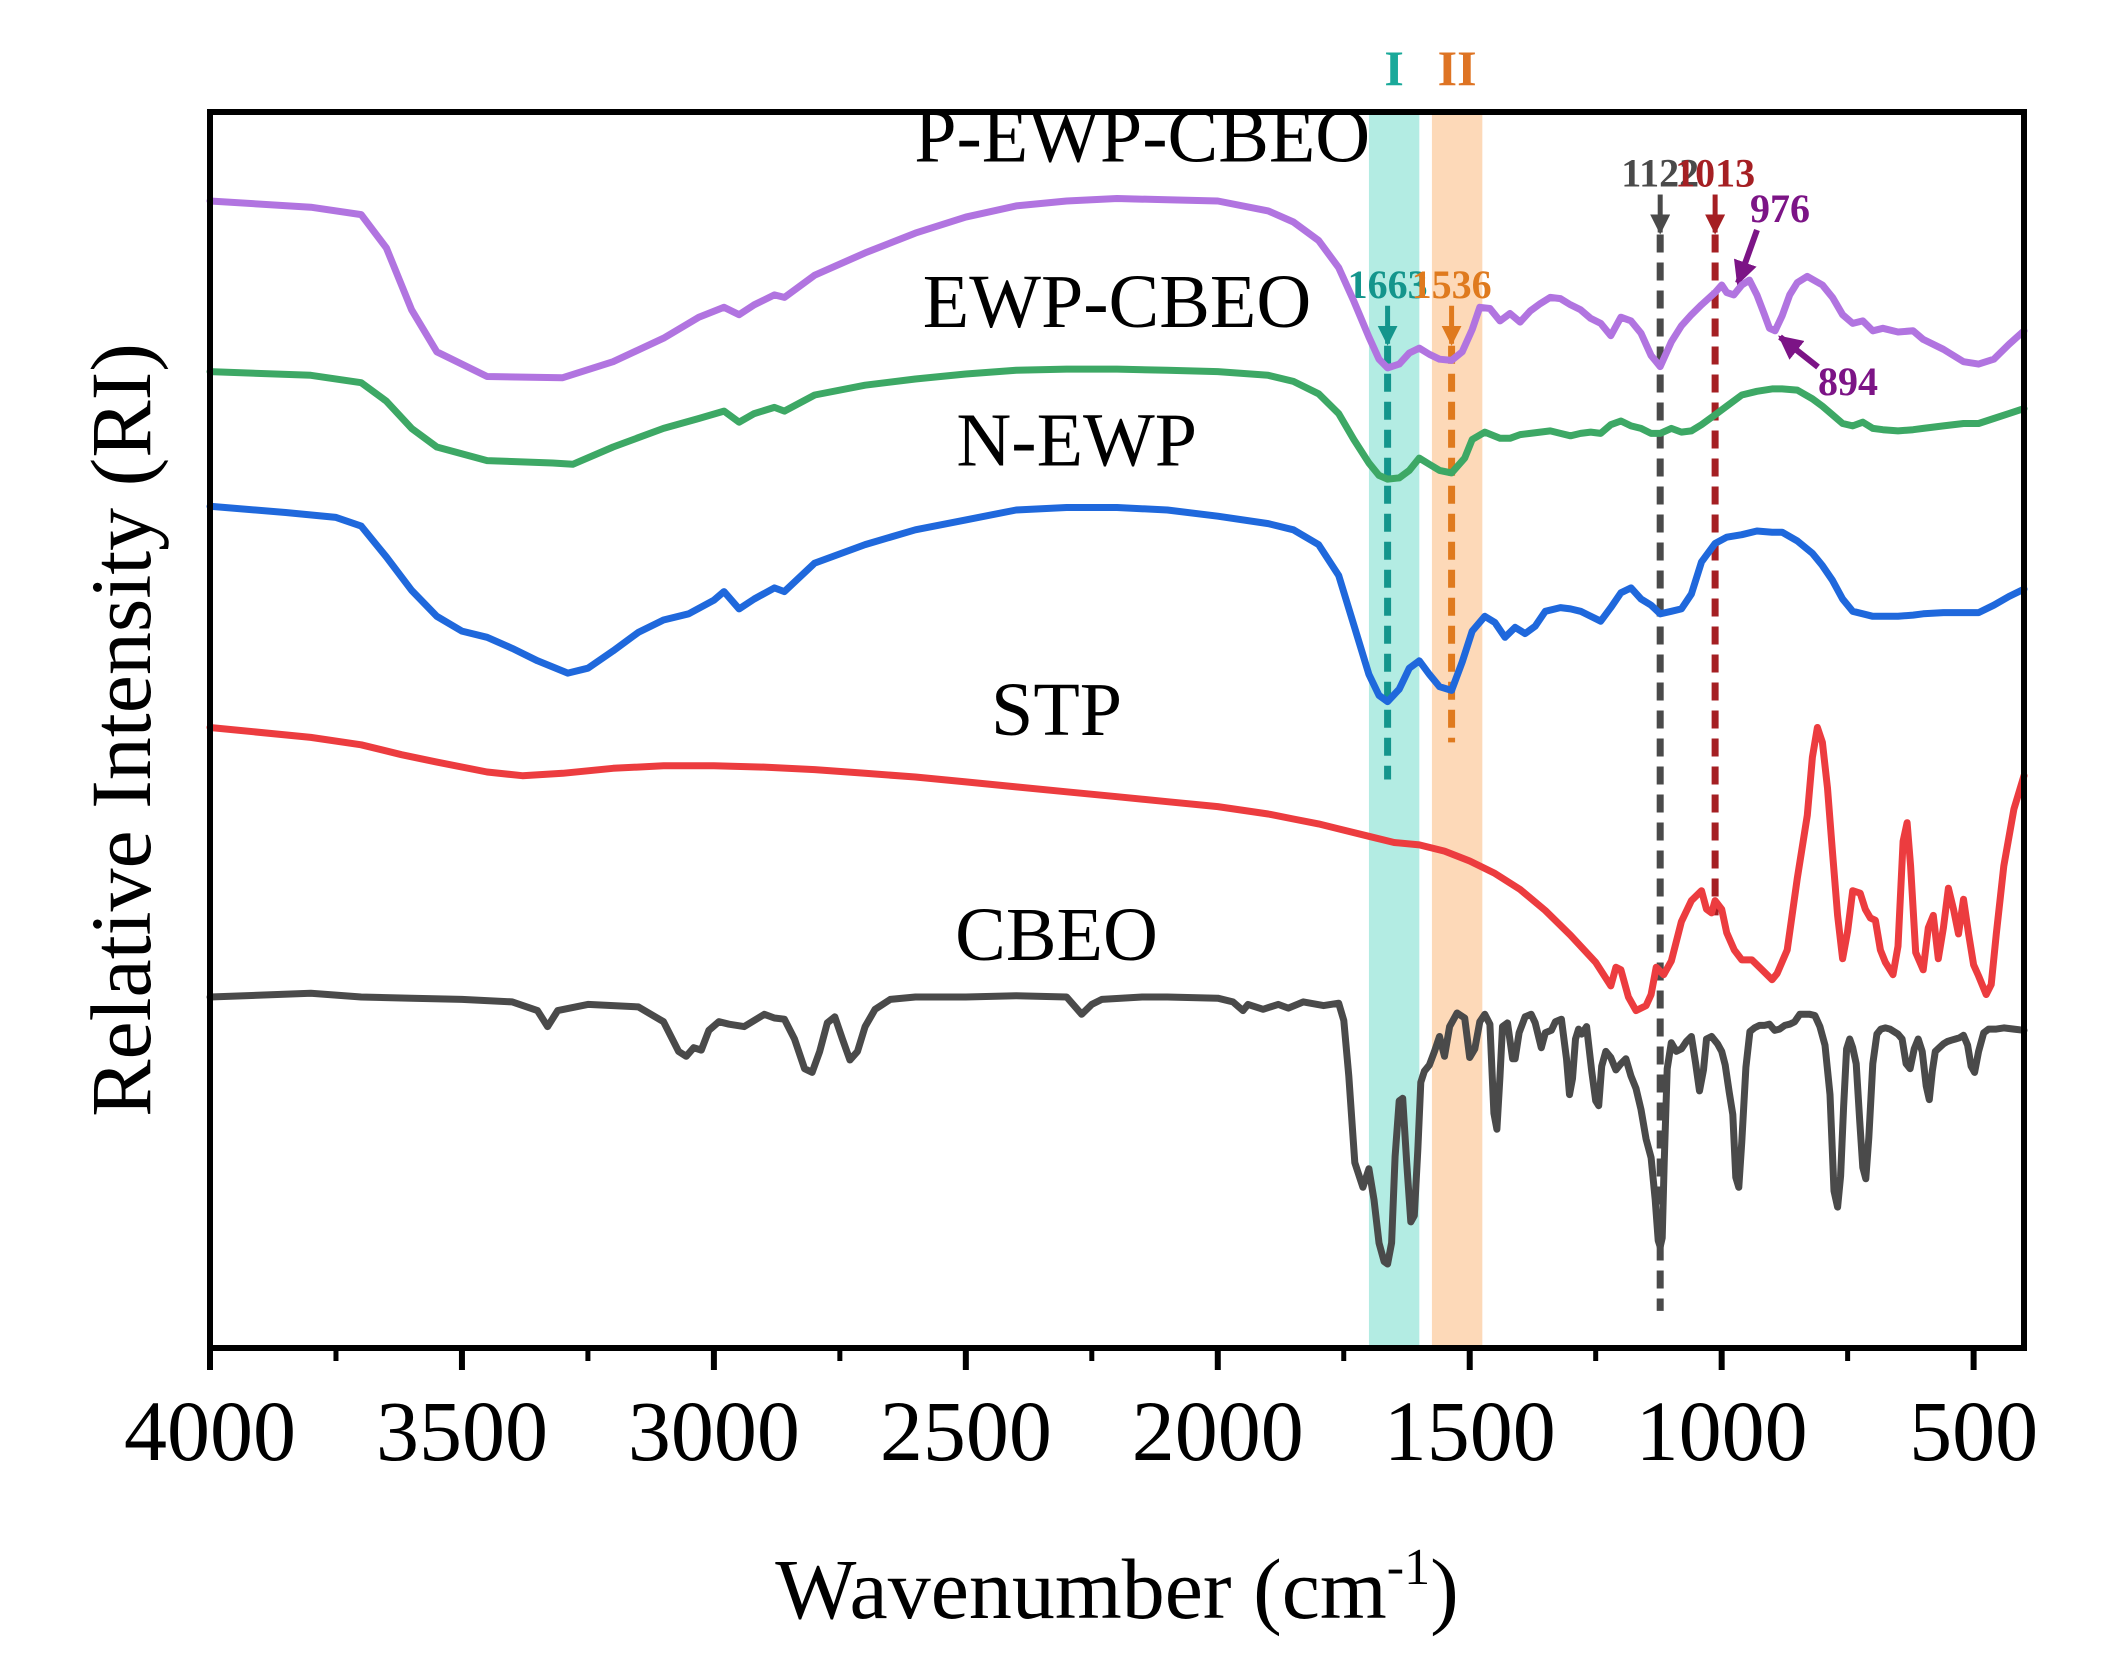 The width and height of the screenshot is (2106, 1659). I want to click on series-line-ewp-cbeo, so click(1117, 424).